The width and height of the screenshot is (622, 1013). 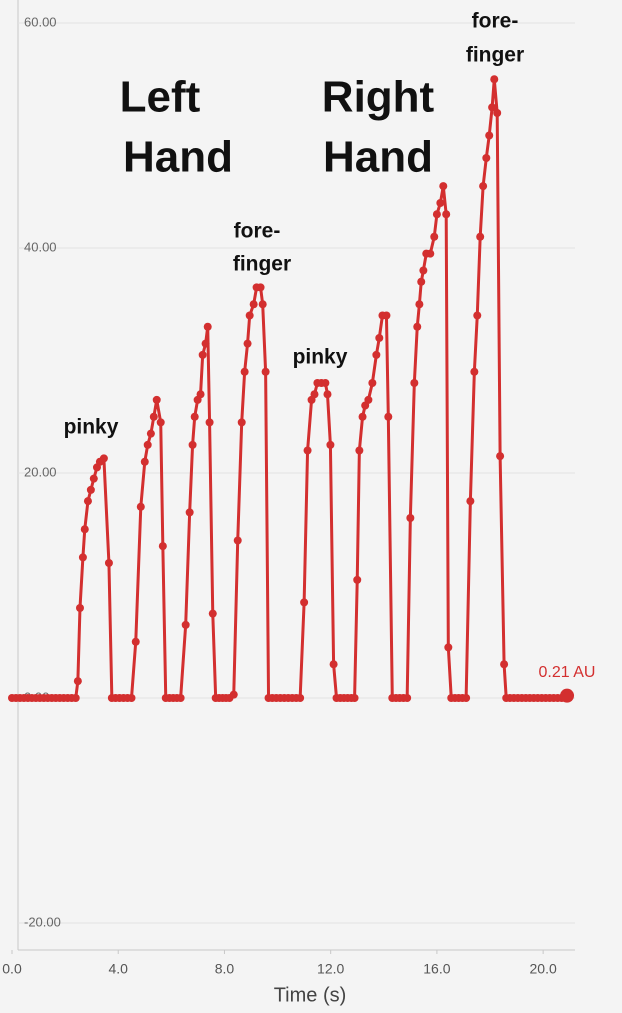 I want to click on x-tick-label: 8.0, so click(x=225, y=969).